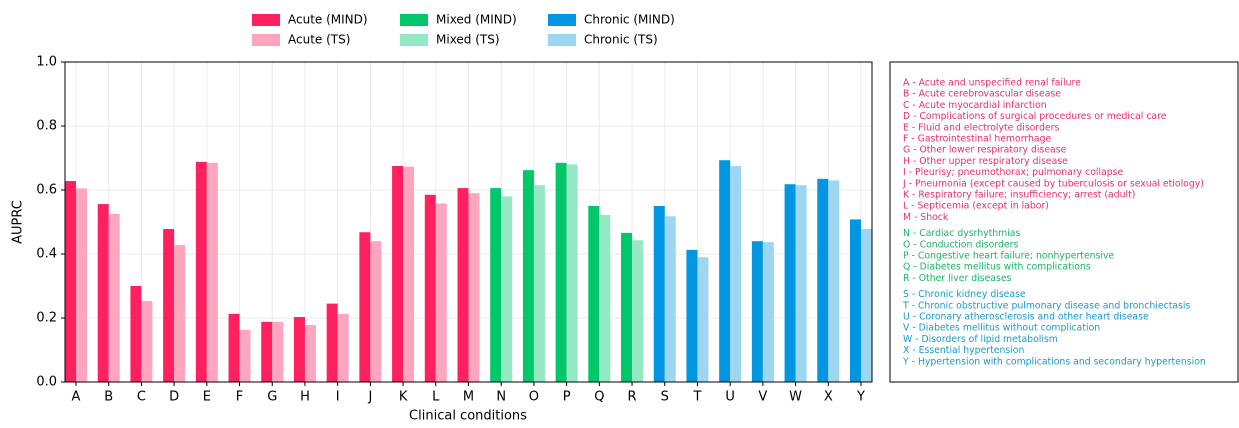 Image resolution: width=1239 pixels, height=428 pixels. What do you see at coordinates (621, 40) in the screenshot?
I see `legend-label: Chronic (TS)` at bounding box center [621, 40].